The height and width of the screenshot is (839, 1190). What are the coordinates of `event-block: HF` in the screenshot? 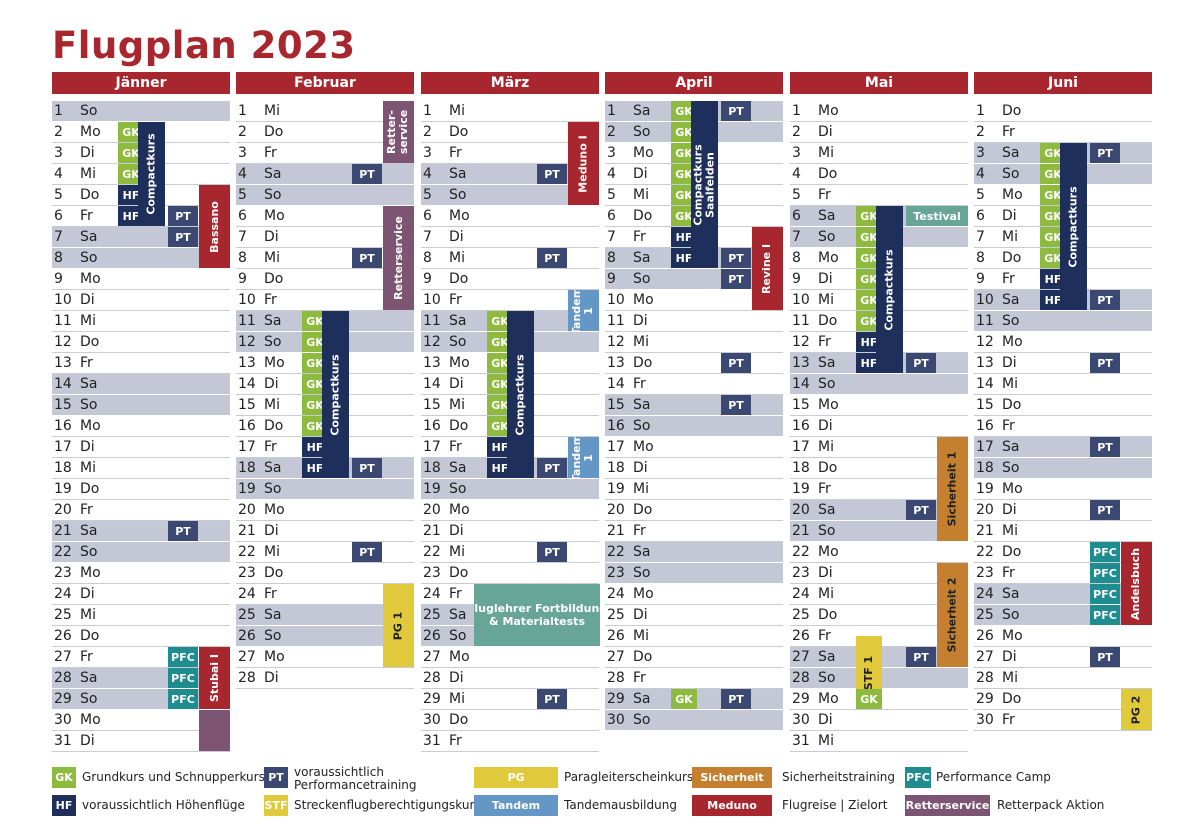 It's located at (500, 468).